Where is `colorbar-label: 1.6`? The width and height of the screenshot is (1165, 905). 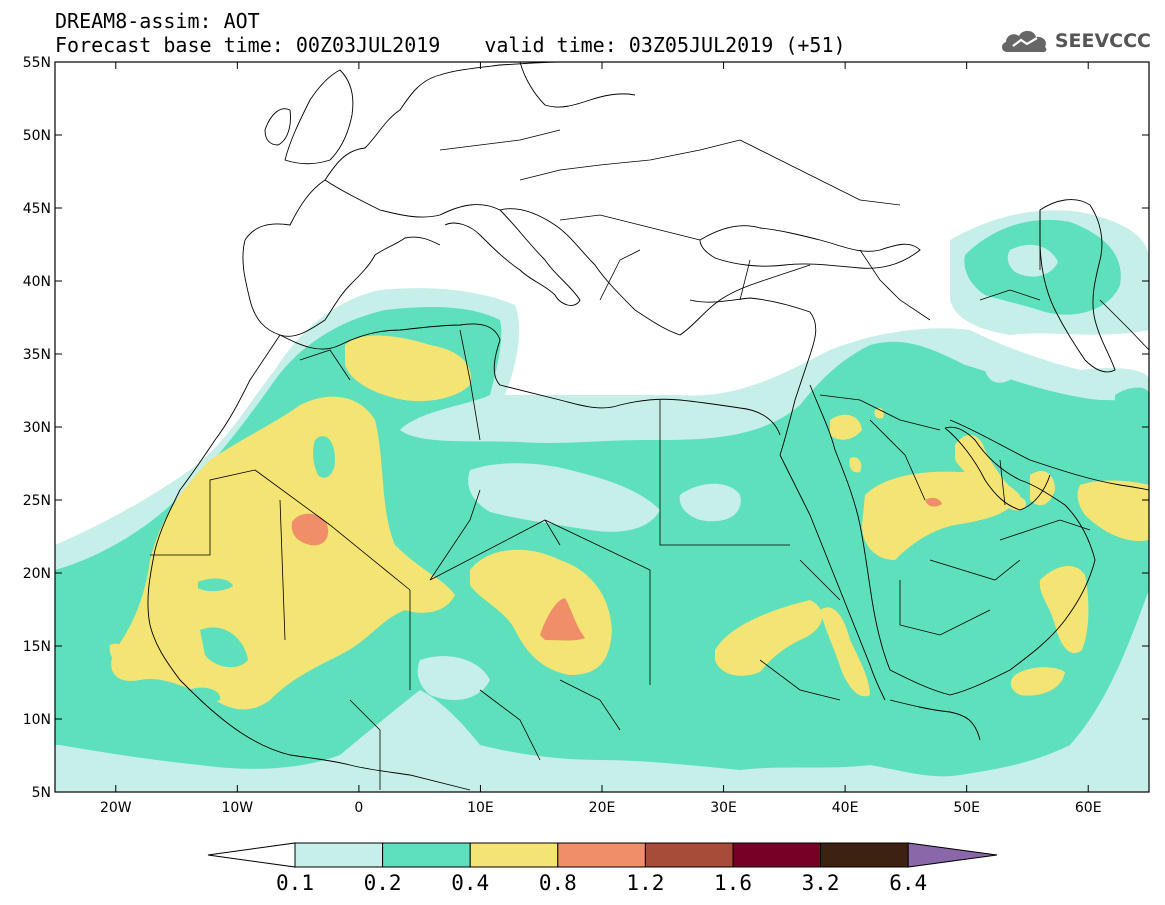 colorbar-label: 1.6 is located at coordinates (733, 883).